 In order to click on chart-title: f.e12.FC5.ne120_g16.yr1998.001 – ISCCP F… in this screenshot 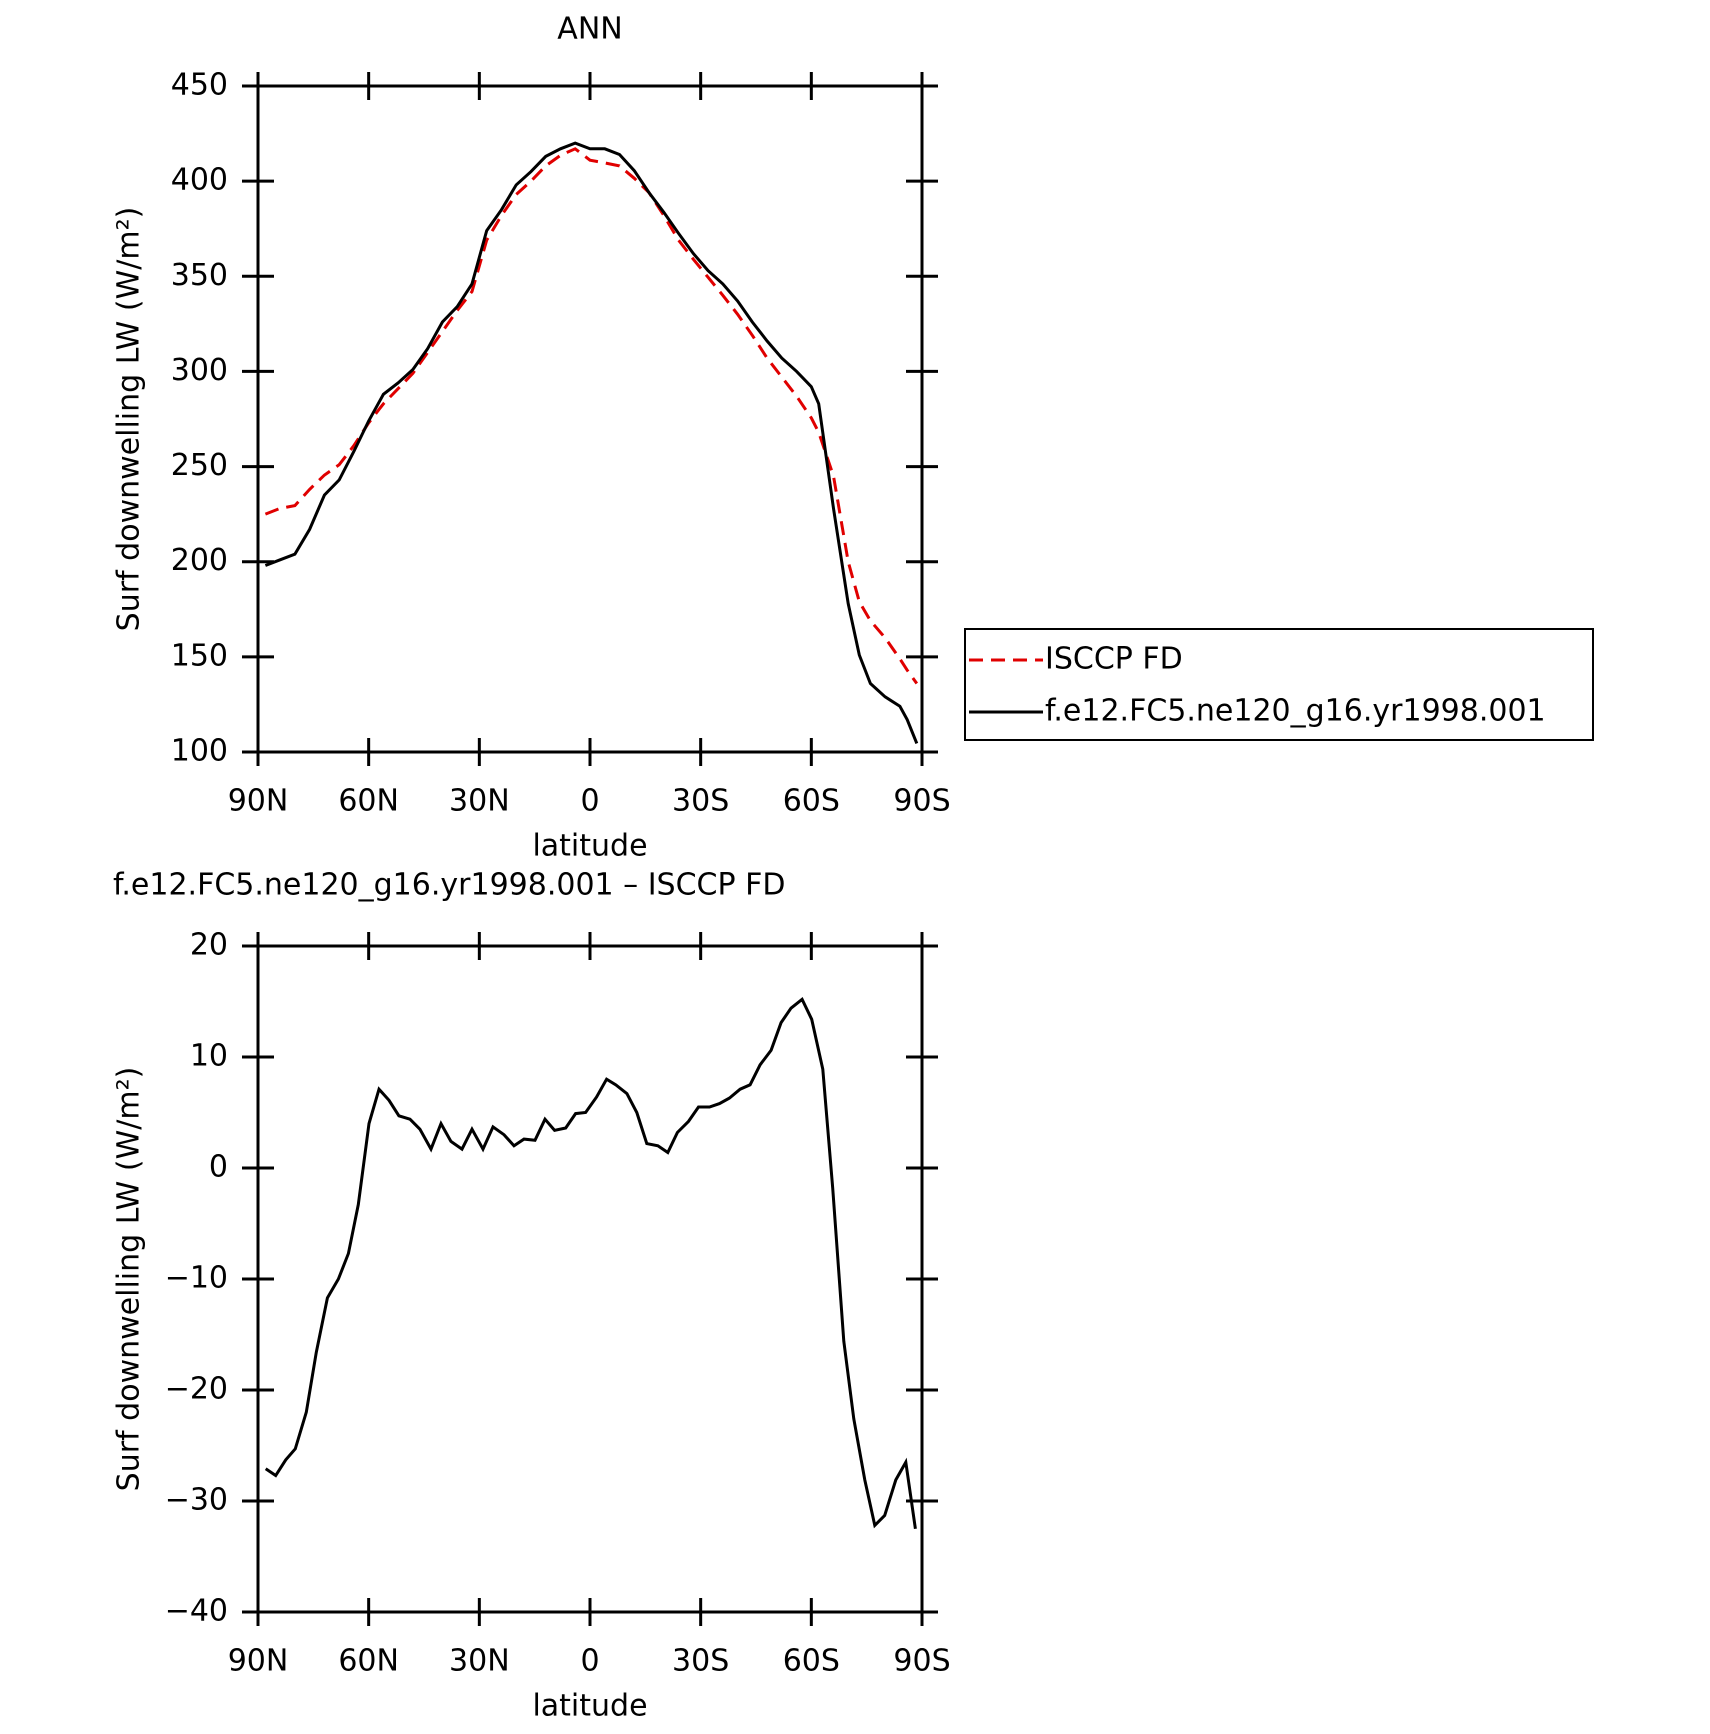, I will do `click(449, 885)`.